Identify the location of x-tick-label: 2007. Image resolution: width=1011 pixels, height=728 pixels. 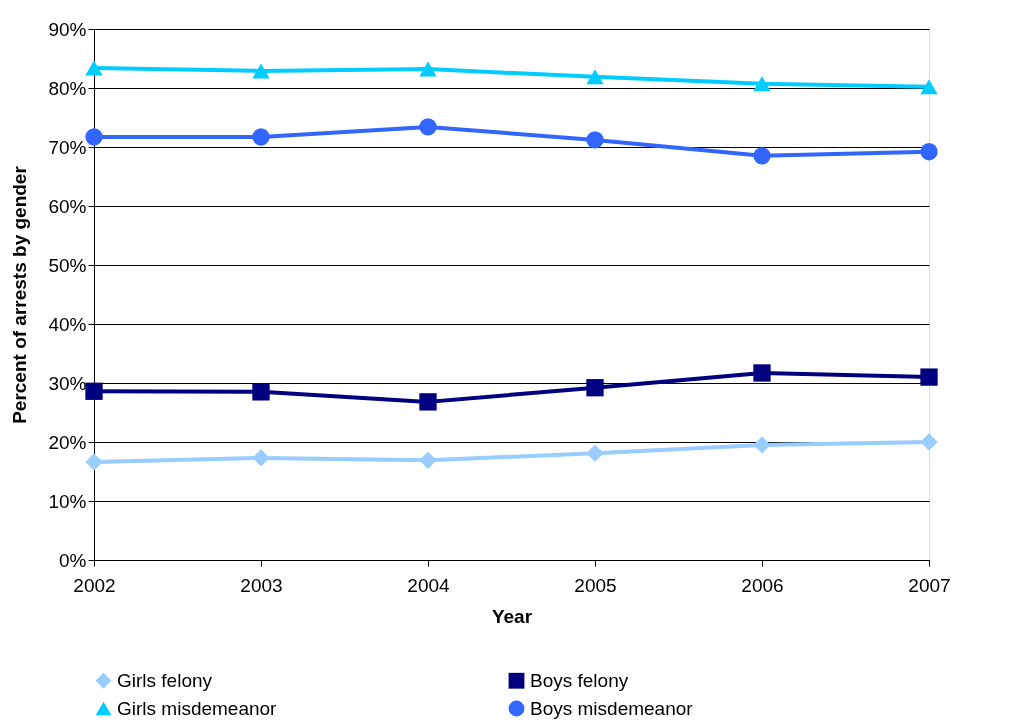
(929, 585).